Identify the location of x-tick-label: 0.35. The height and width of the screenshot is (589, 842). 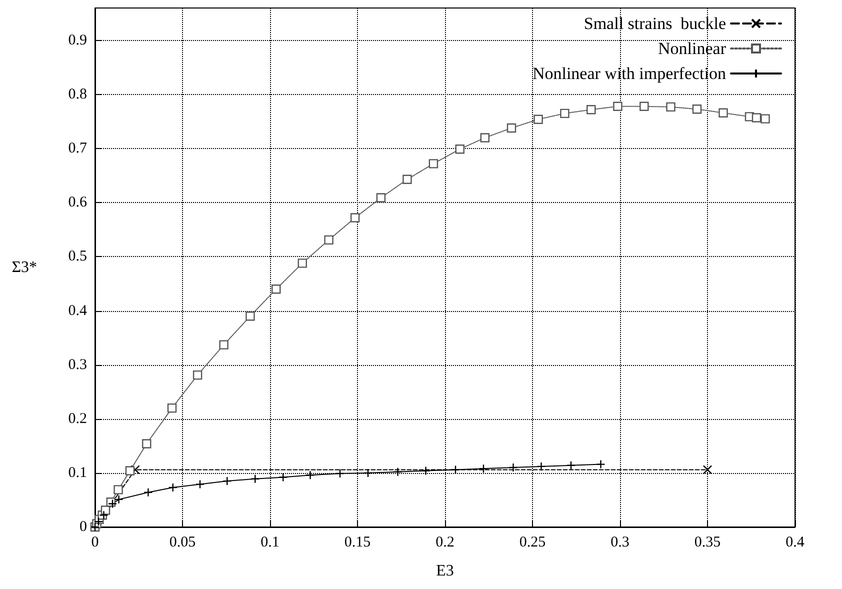
(707, 542).